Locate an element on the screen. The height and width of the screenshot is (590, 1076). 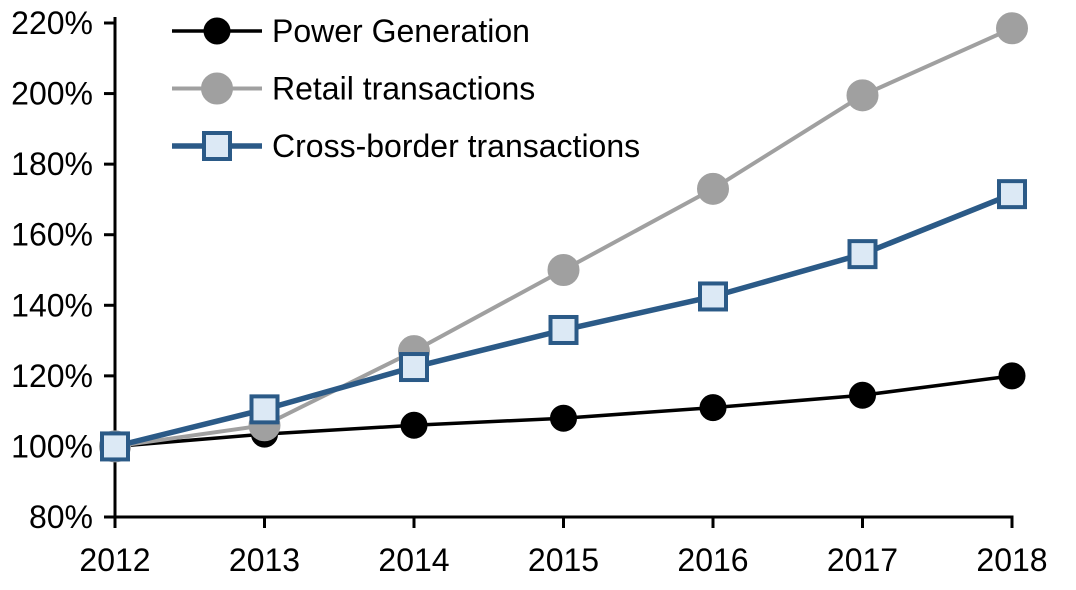
y-tick-label: 80% is located at coordinates (61, 517).